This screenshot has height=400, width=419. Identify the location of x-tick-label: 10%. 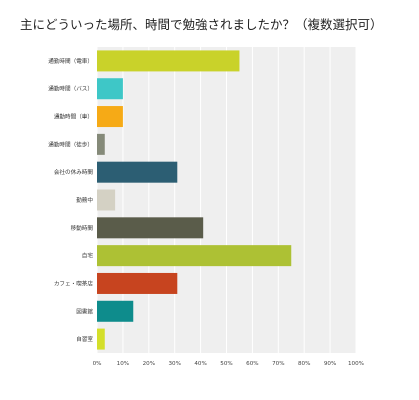
(123, 364).